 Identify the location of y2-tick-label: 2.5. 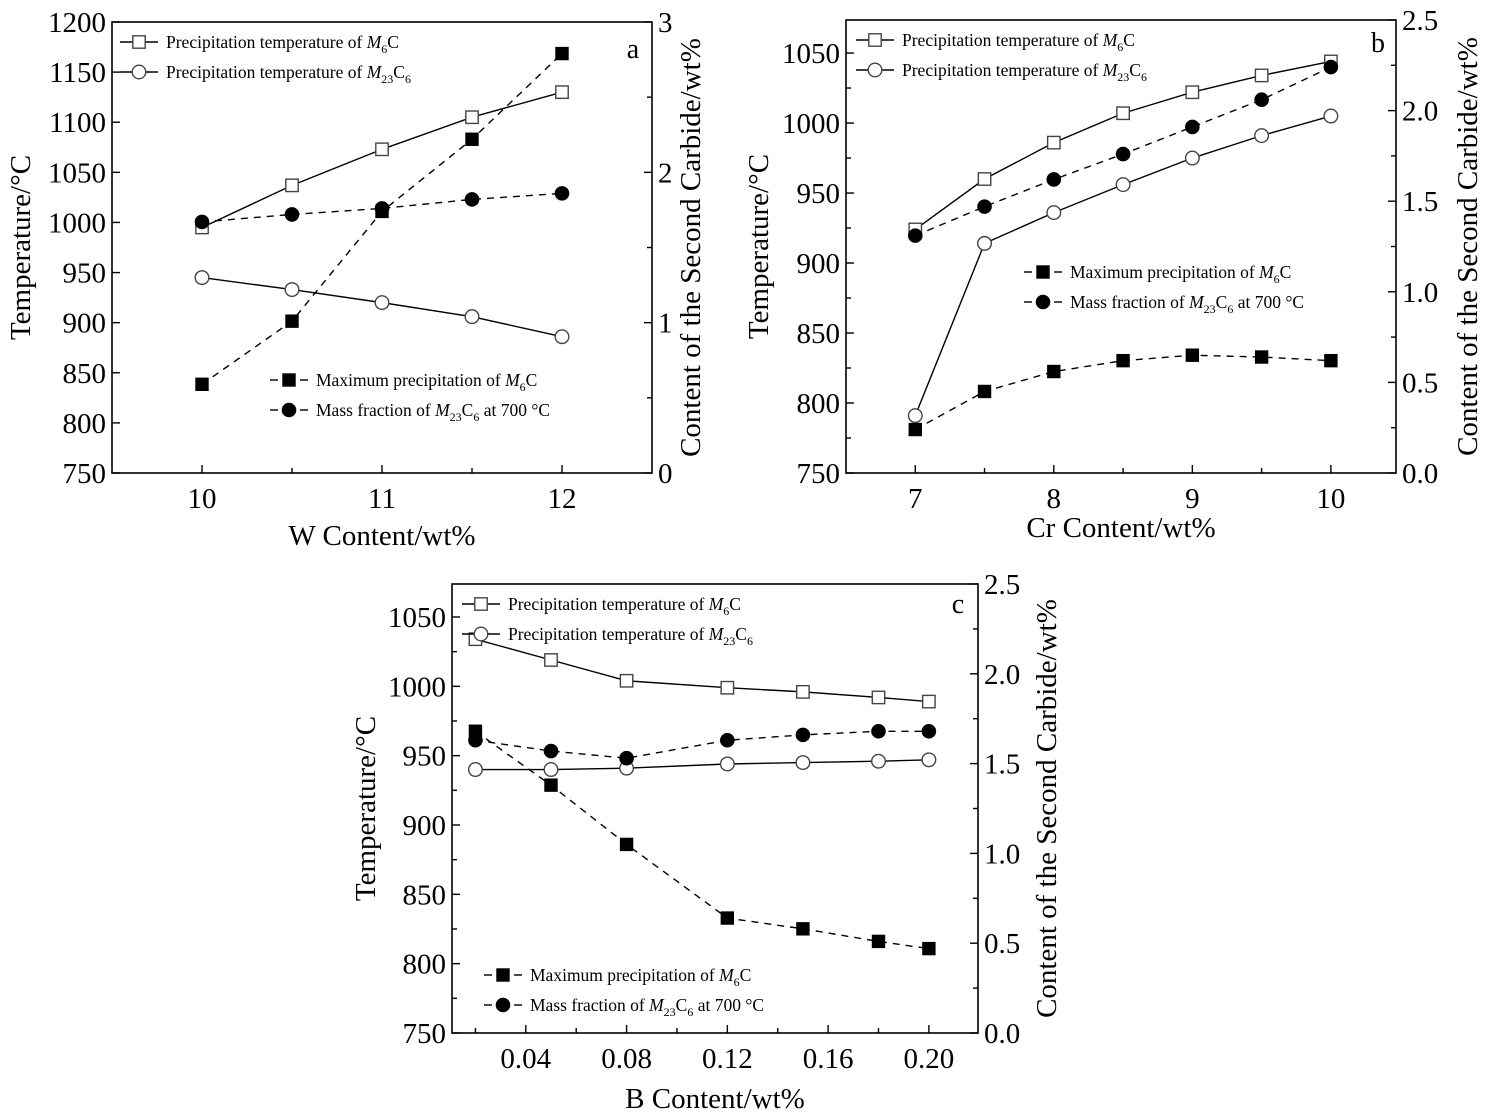
(1002, 585).